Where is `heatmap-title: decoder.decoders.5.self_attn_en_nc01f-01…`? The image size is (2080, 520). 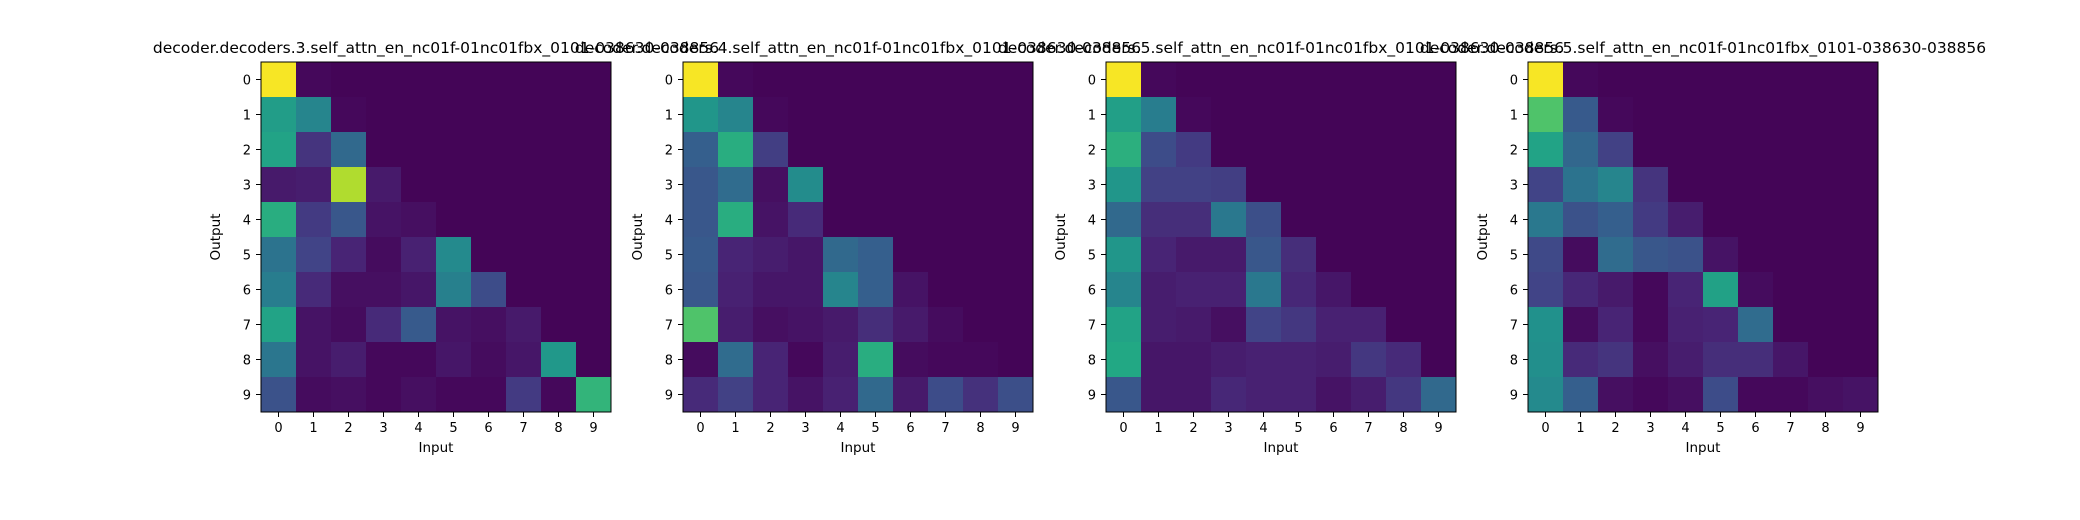
heatmap-title: decoder.decoders.5.self_attn_en_nc01f-01… is located at coordinates (1281, 48).